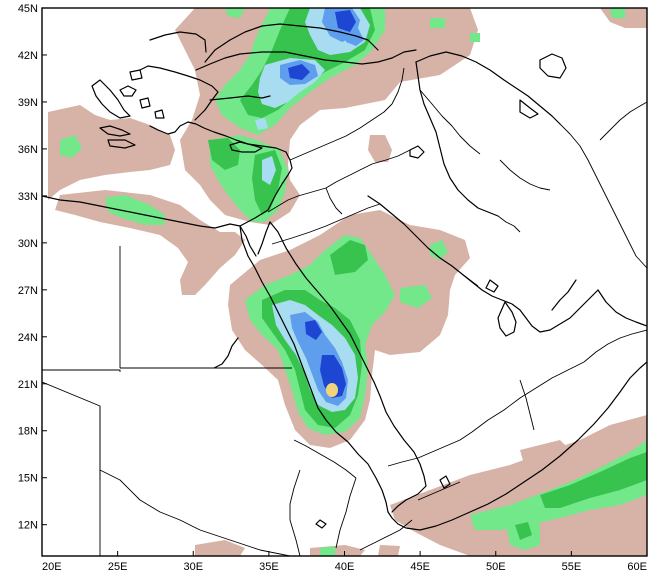 Image resolution: width=659 pixels, height=580 pixels. What do you see at coordinates (28, 526) in the screenshot?
I see `lat-tick-label: 12N` at bounding box center [28, 526].